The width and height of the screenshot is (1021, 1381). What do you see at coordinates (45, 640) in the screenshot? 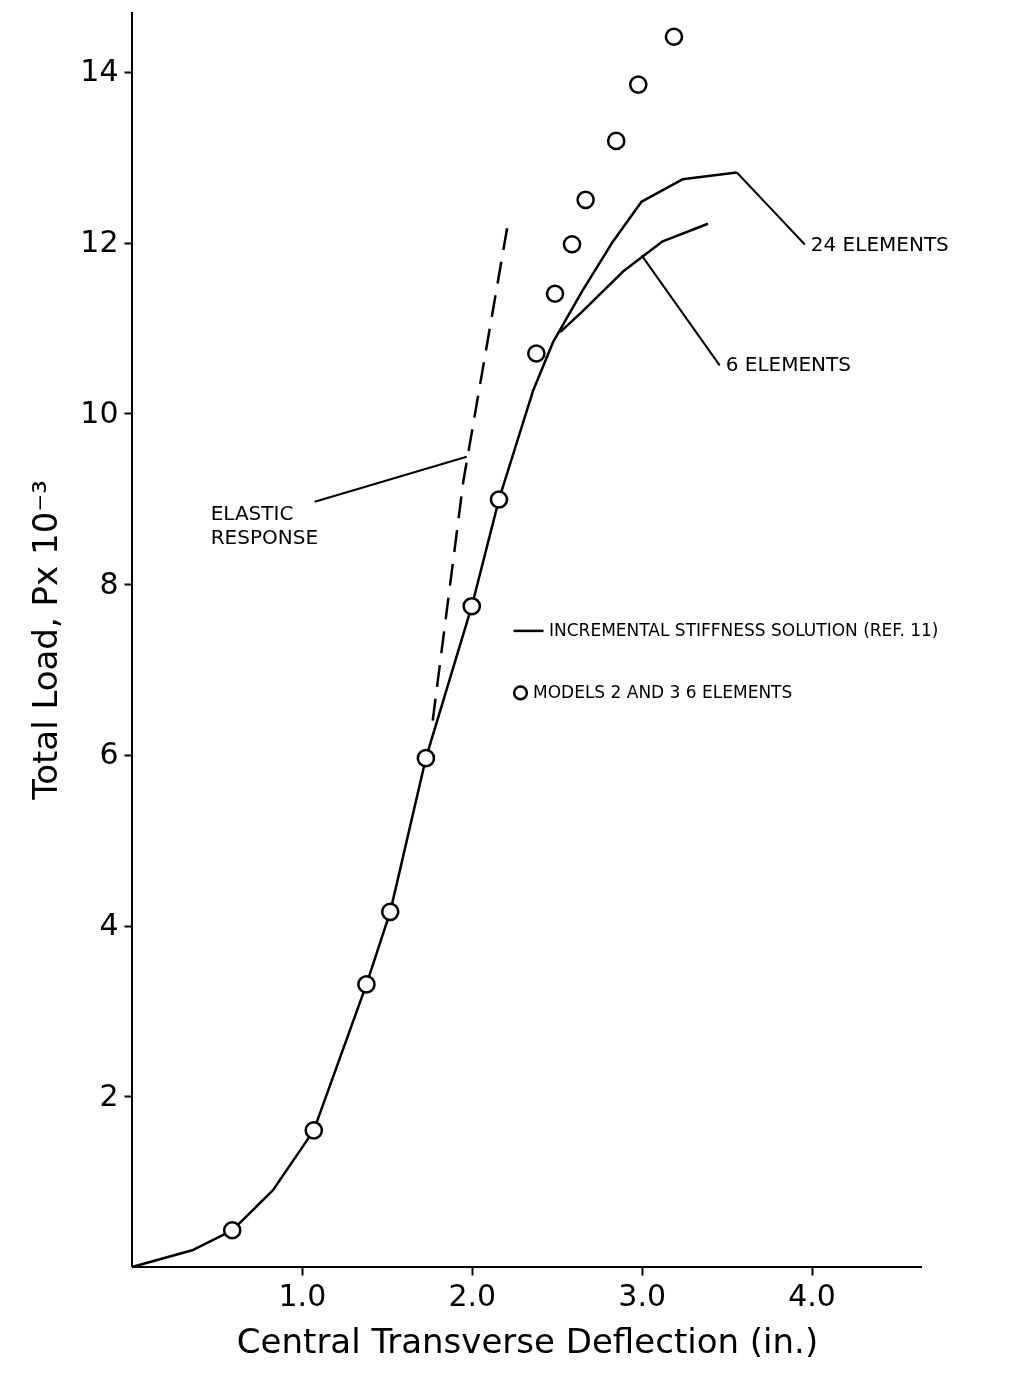
I see `y-axis-title: Total Load, Px 10⁻³` at bounding box center [45, 640].